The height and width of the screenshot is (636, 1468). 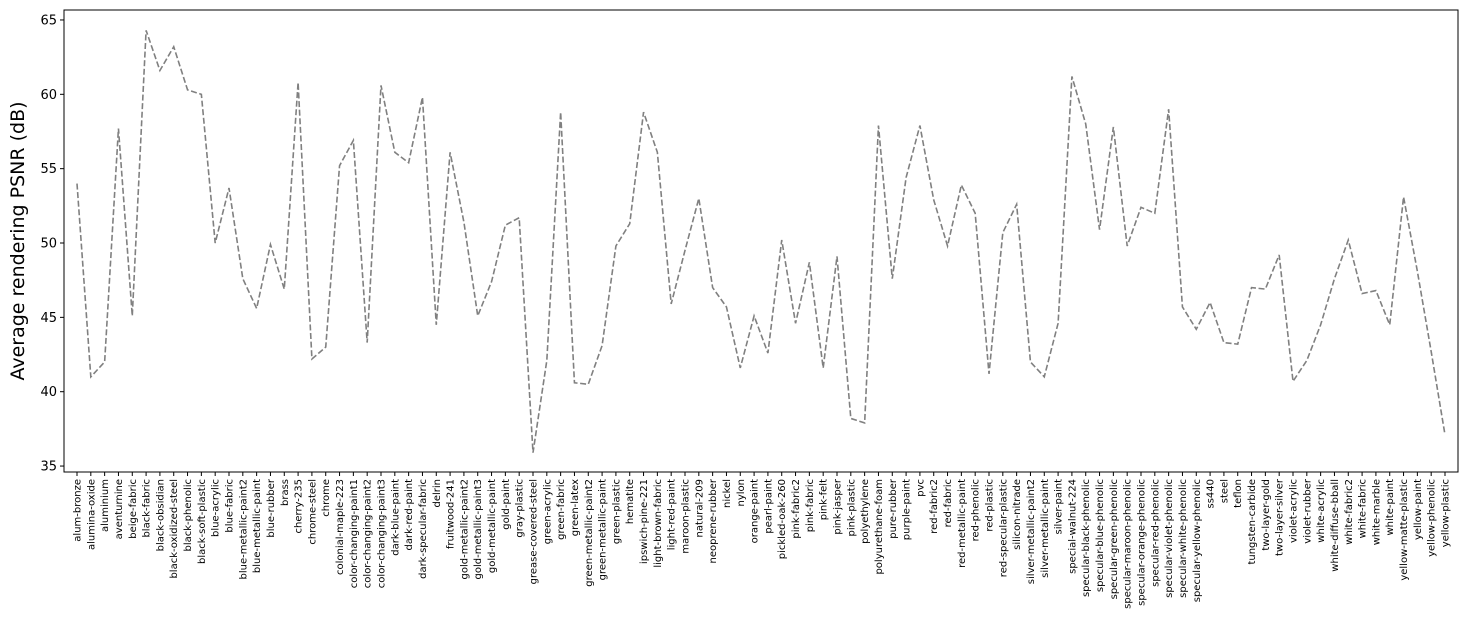 I want to click on x-tick-label: green-metallic-paint, so click(x=603, y=529).